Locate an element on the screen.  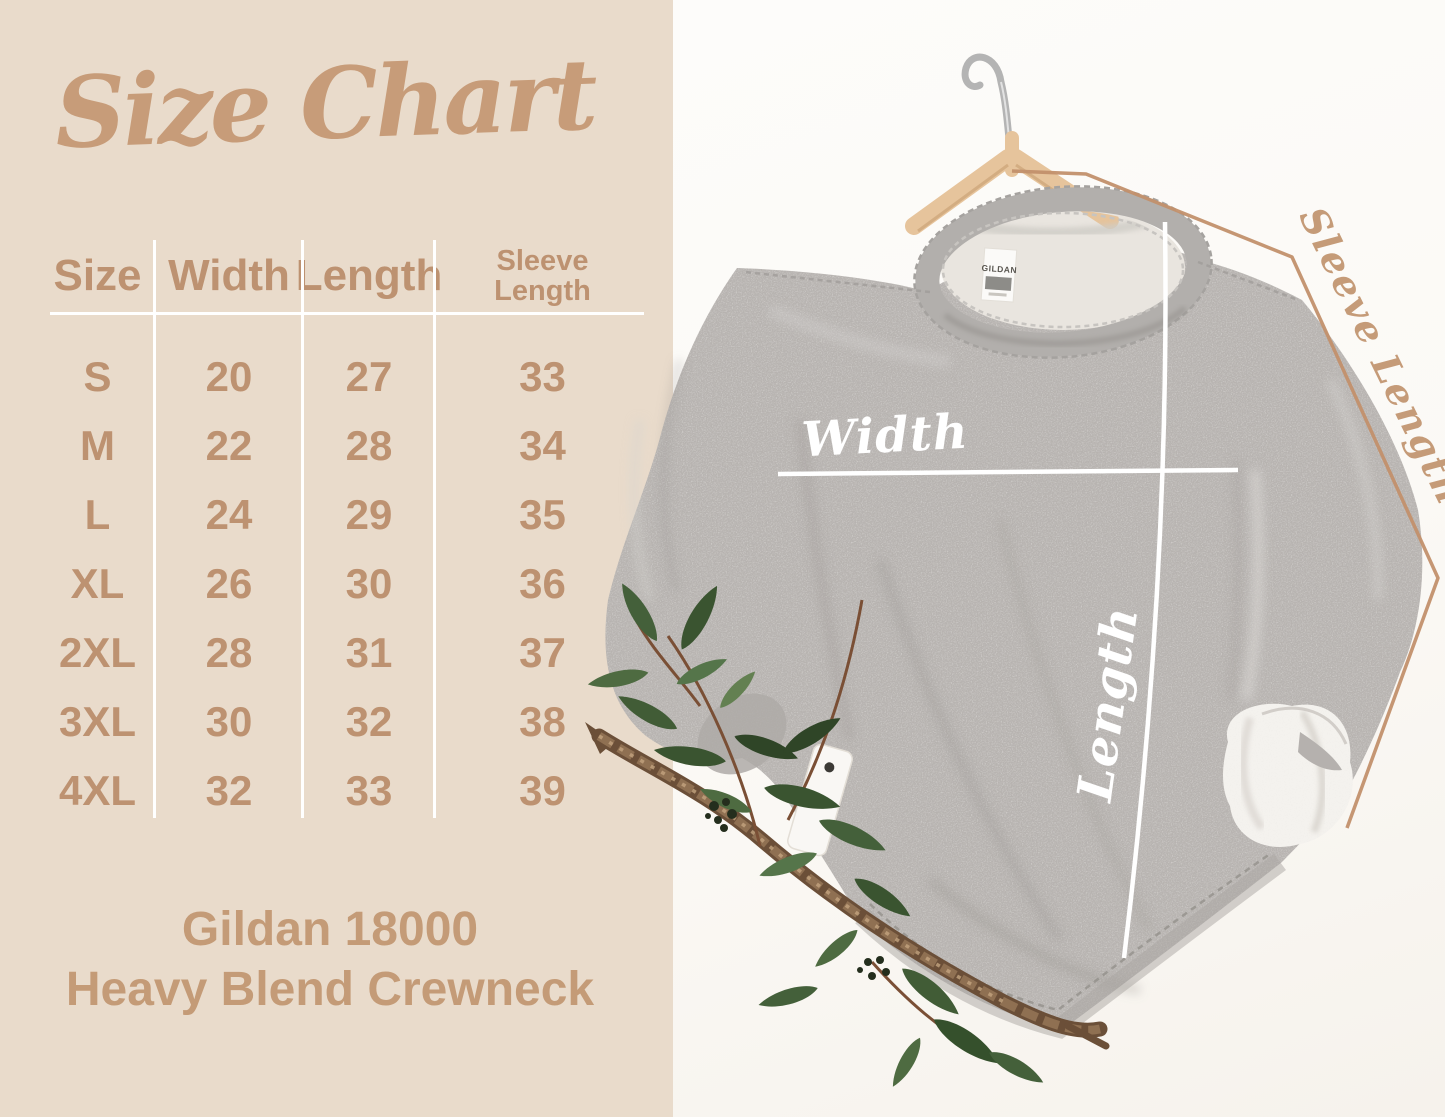
right-cuff is located at coordinates (1288, 775).